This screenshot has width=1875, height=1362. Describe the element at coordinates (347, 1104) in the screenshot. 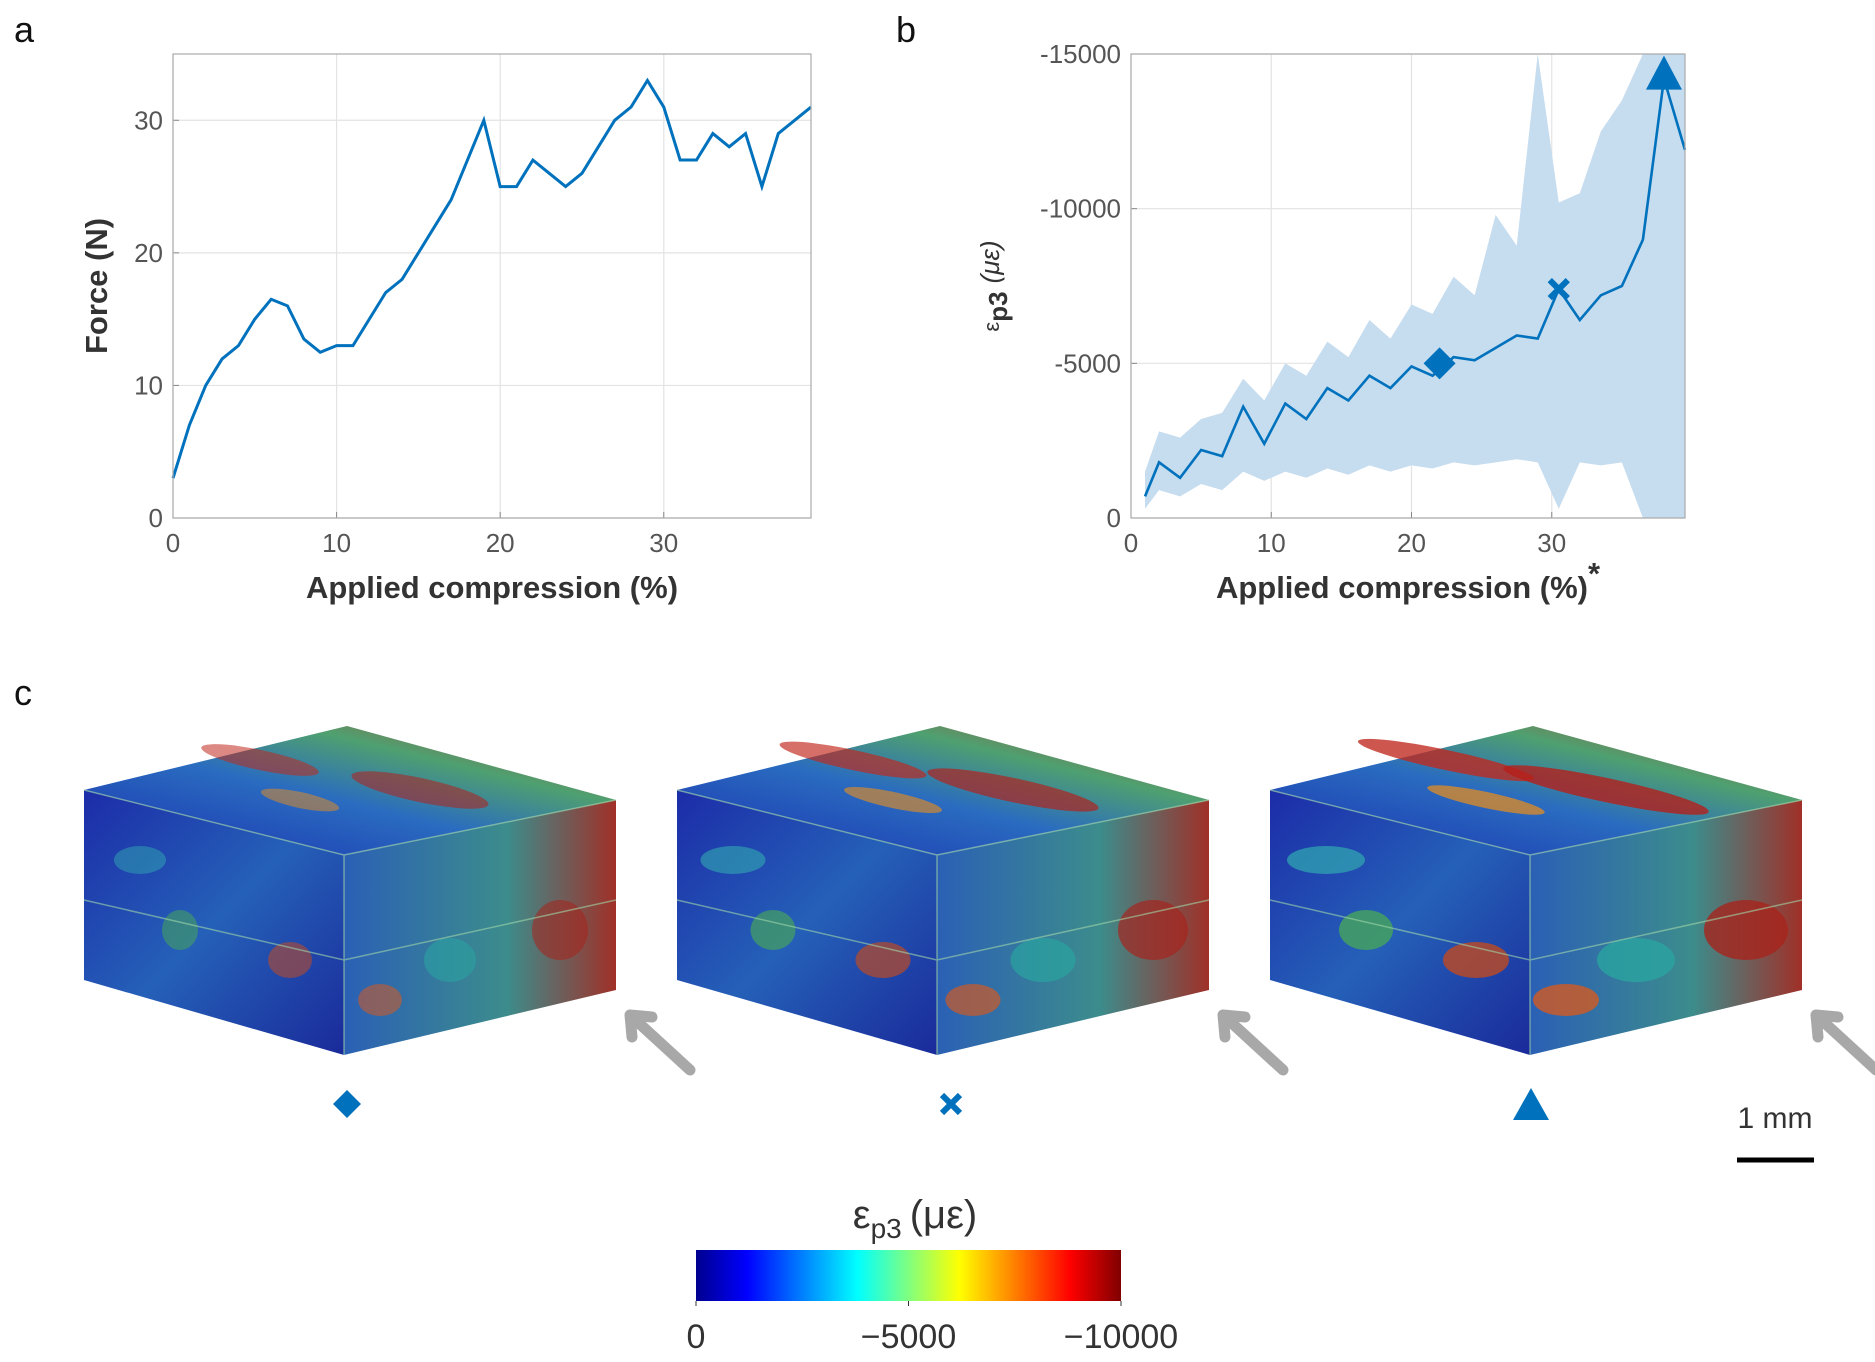

I see `symbol-diamond` at that location.